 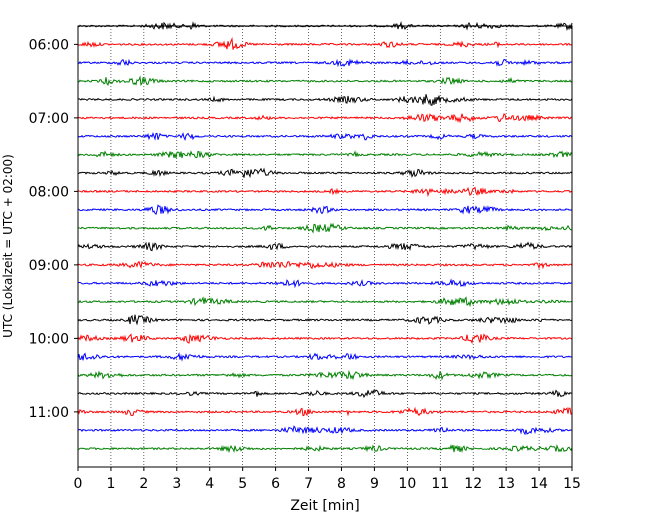 I want to click on x-tick-label: 6, so click(x=275, y=484).